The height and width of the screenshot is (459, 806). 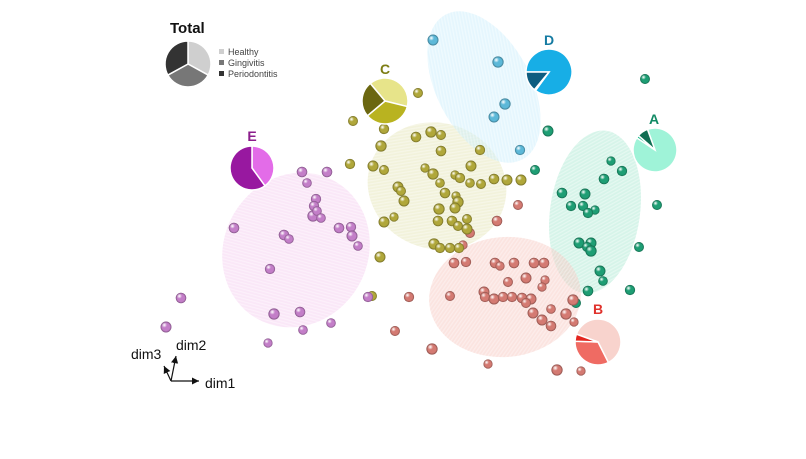 What do you see at coordinates (253, 74) in the screenshot?
I see `legend-label-2: Periodontitis` at bounding box center [253, 74].